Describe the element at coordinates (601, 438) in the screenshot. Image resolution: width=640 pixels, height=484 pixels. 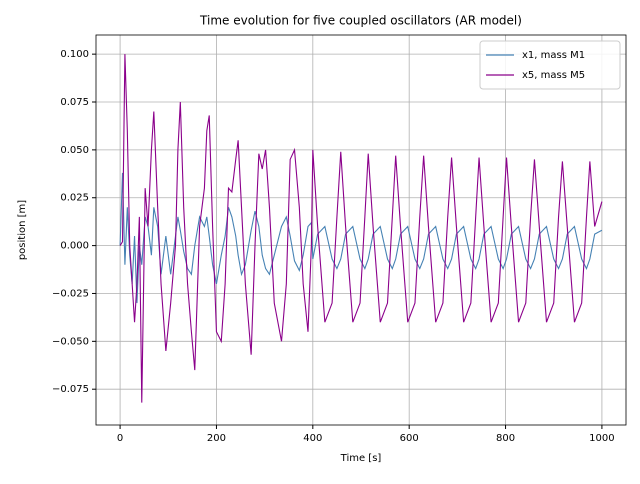
I see `x-tick-label: 1000` at that location.